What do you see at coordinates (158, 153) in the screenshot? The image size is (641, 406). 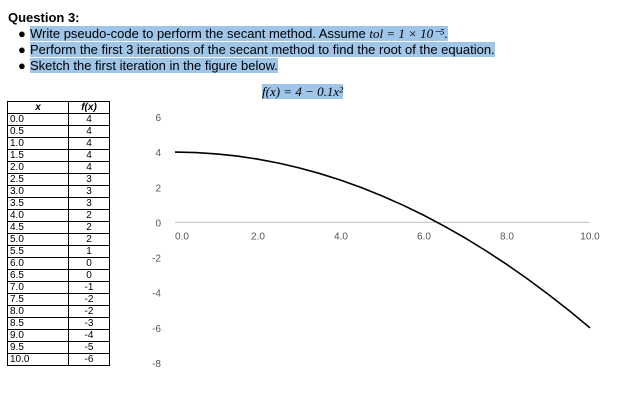 I see `y-tick-label: 4` at bounding box center [158, 153].